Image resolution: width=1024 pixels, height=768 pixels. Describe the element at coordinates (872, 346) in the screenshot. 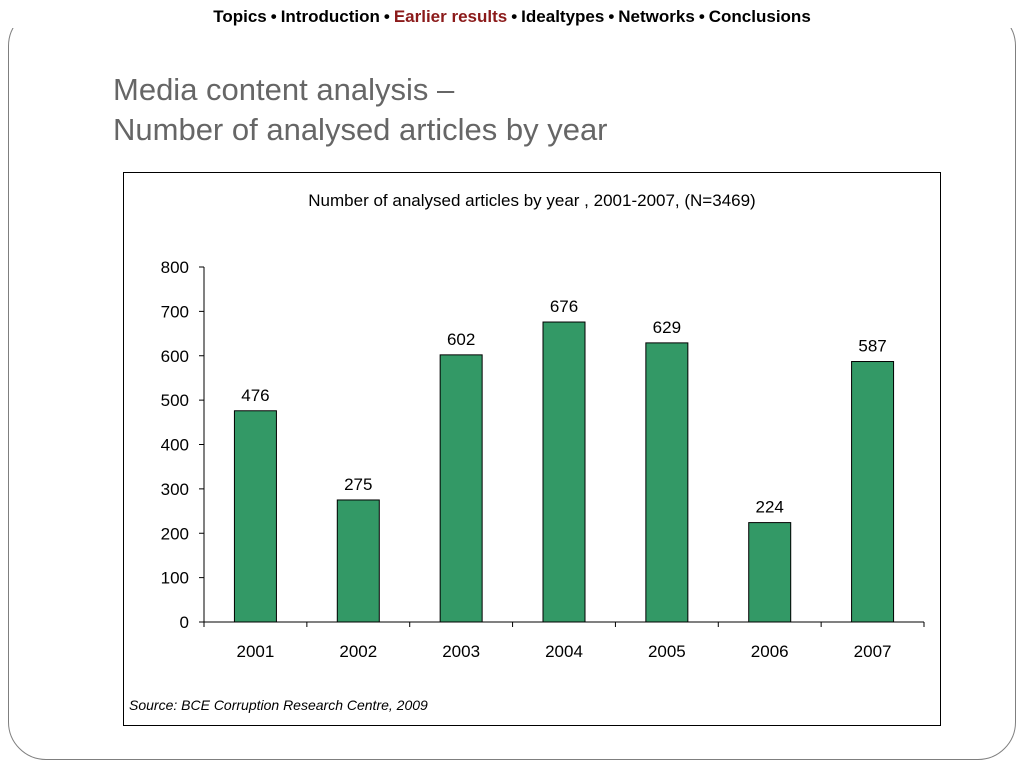

I see `data-label: 587` at that location.